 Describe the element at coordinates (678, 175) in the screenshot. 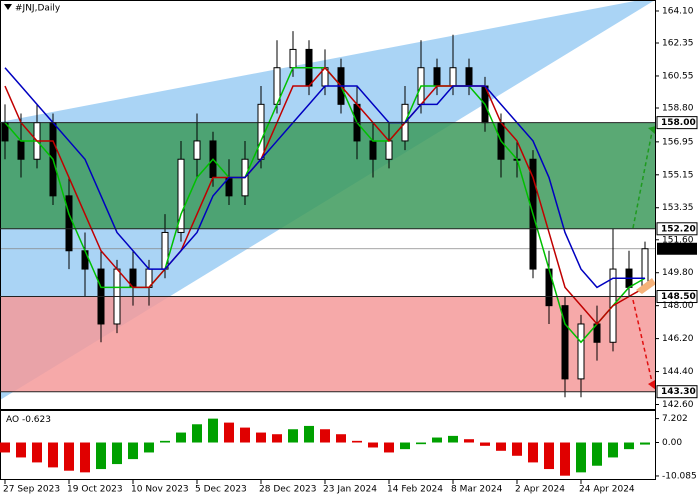

I see `y-tick-label: 155.15` at that location.